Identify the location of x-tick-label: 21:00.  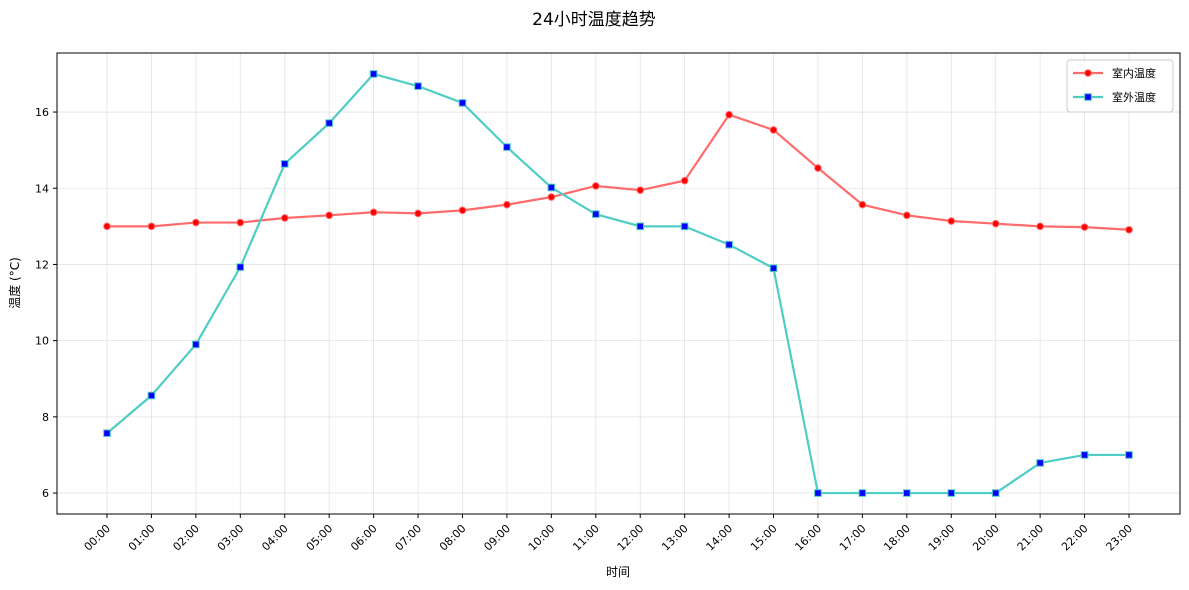
(1031, 538).